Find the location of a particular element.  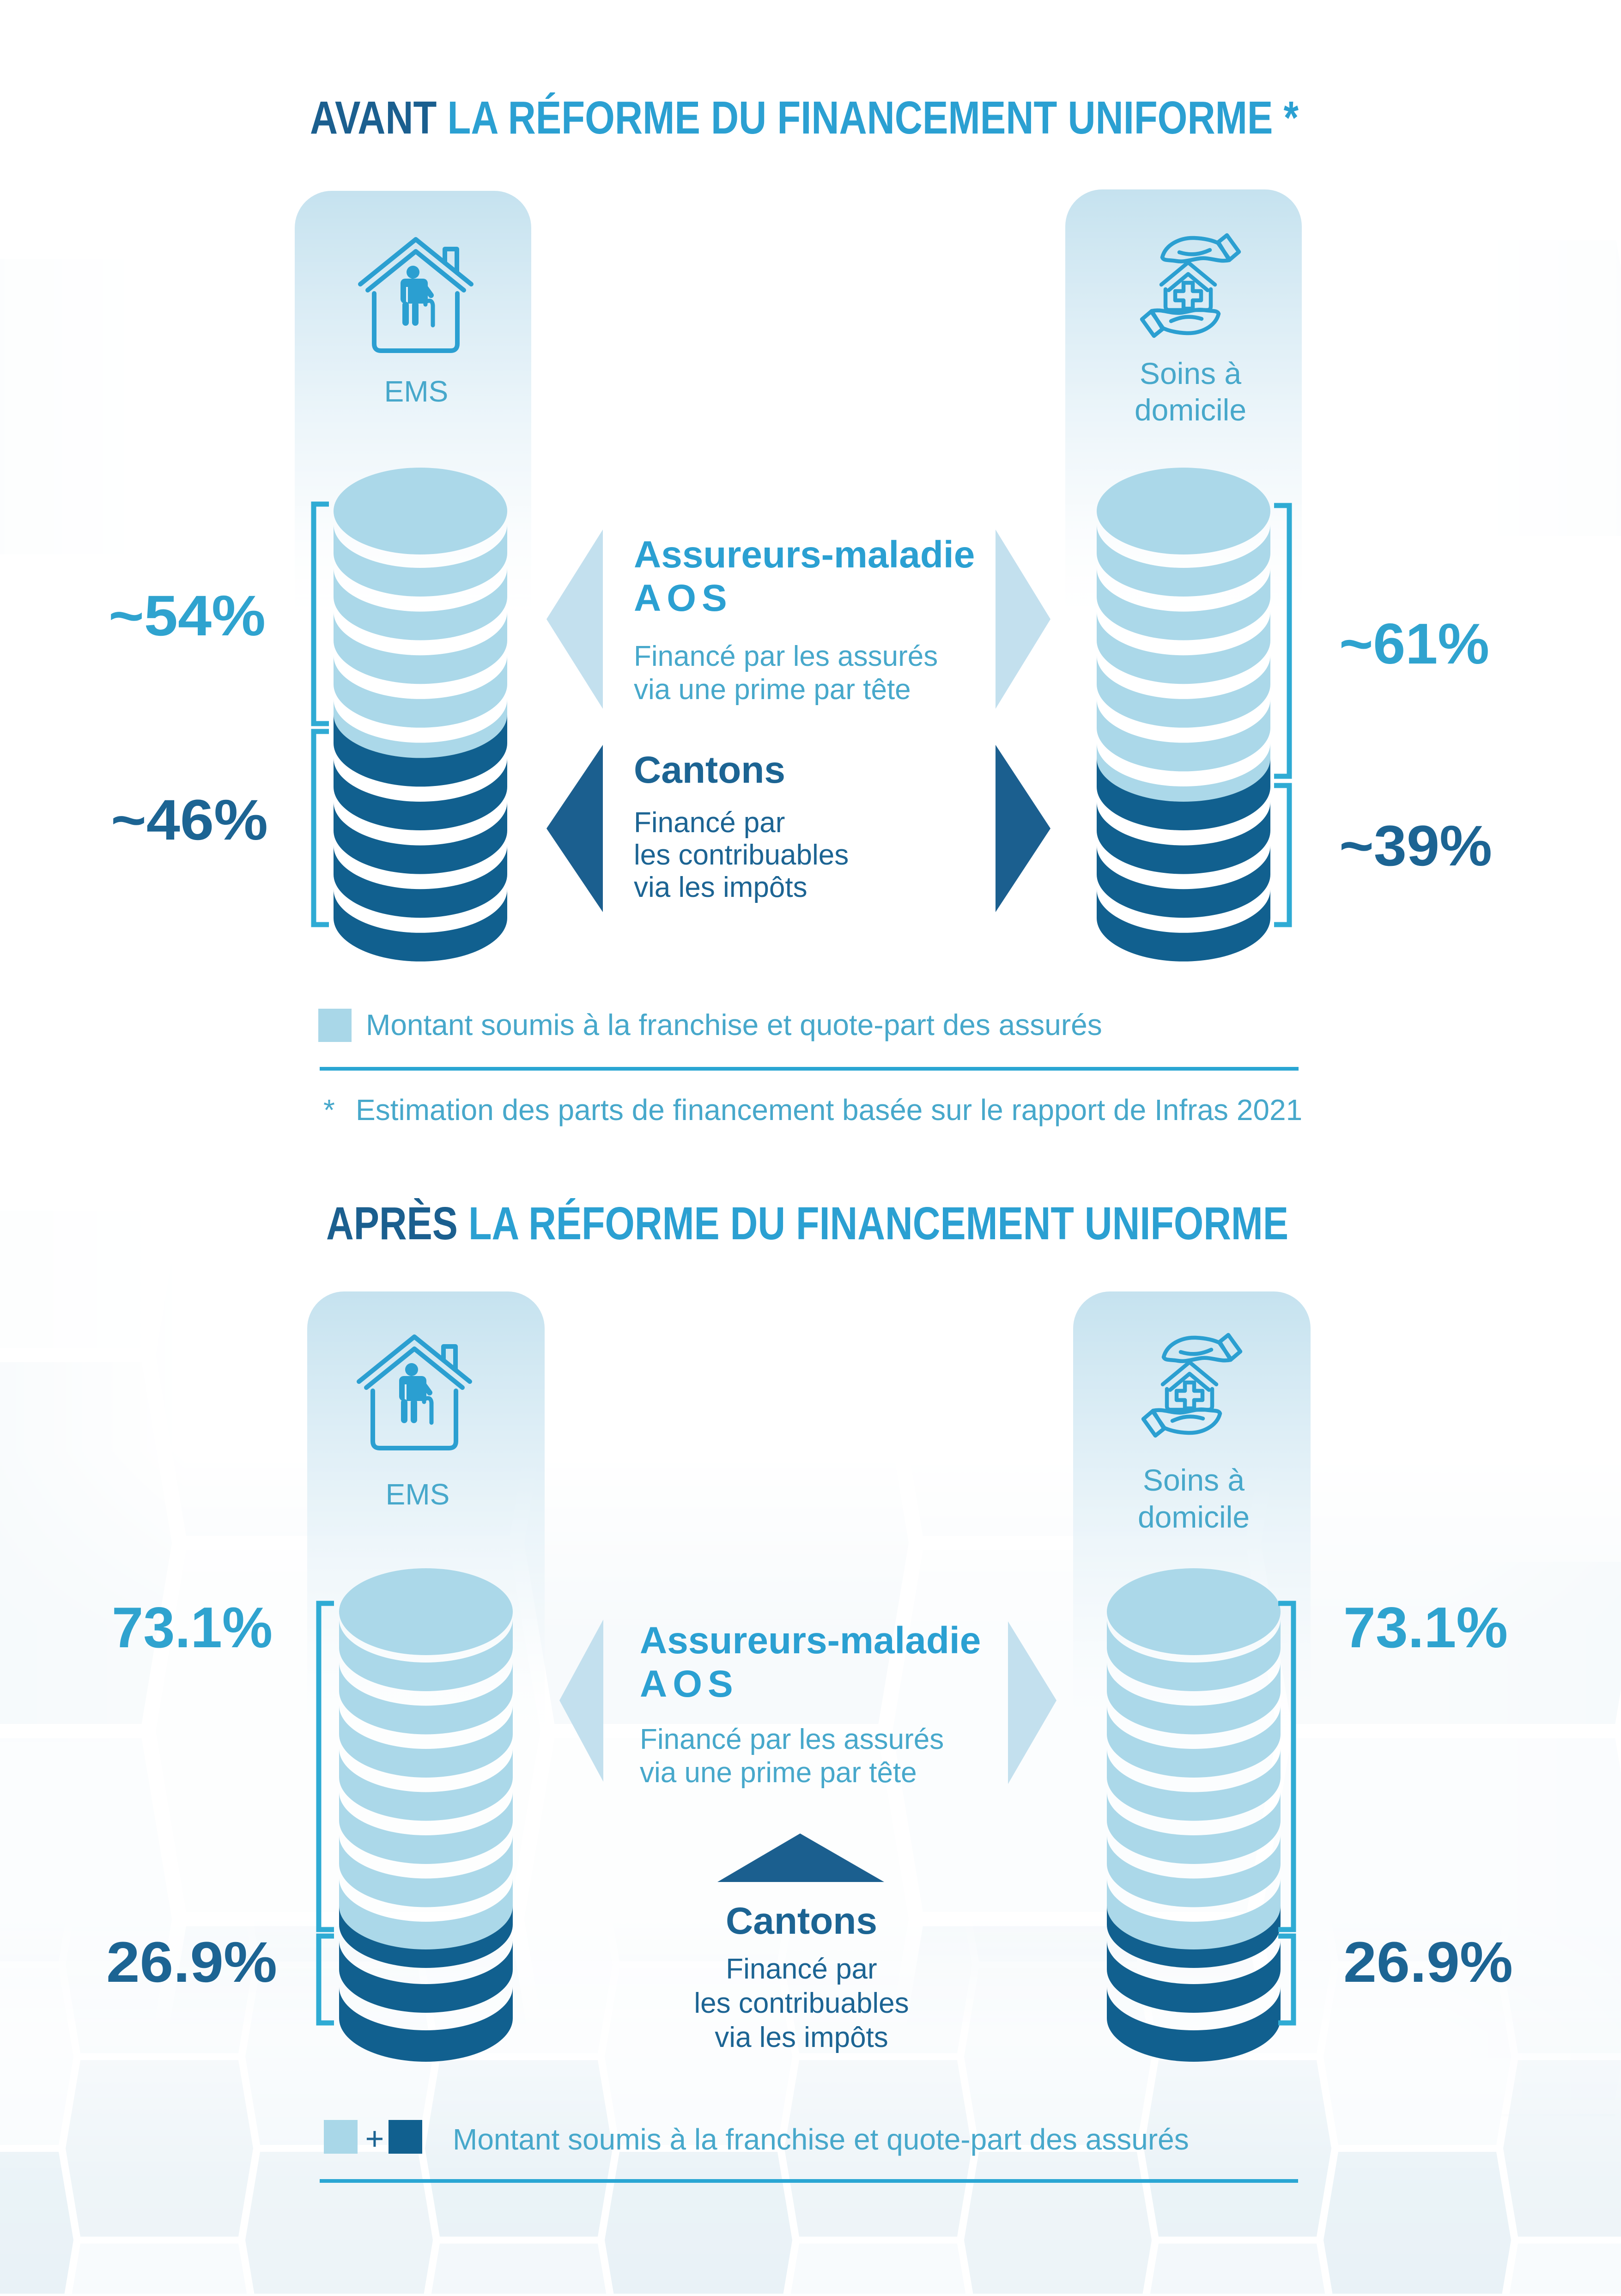

svg-text: ~54% is located at coordinates (188, 616).